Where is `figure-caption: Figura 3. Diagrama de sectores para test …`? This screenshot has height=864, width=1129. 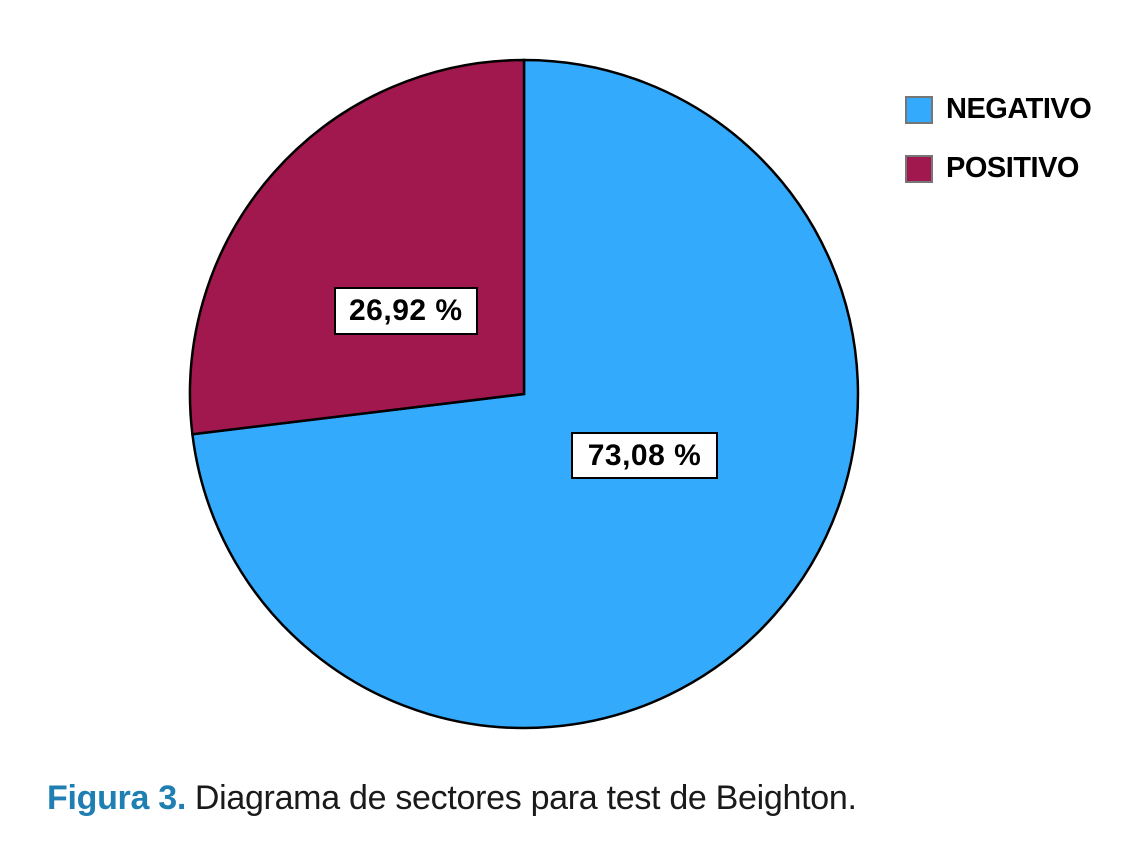 figure-caption: Figura 3. Diagrama de sectores para test … is located at coordinates (452, 798).